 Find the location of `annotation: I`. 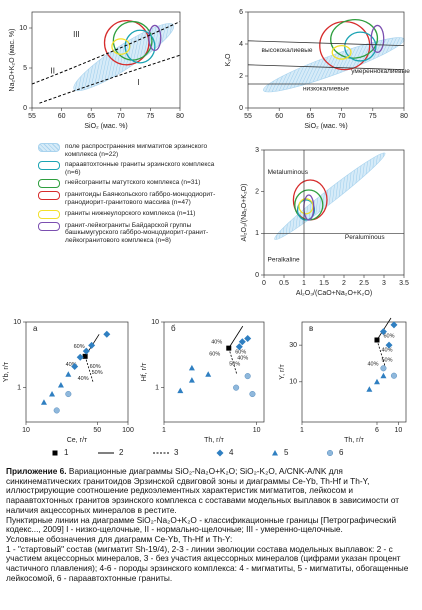

annotation: I is located at coordinates (138, 82).